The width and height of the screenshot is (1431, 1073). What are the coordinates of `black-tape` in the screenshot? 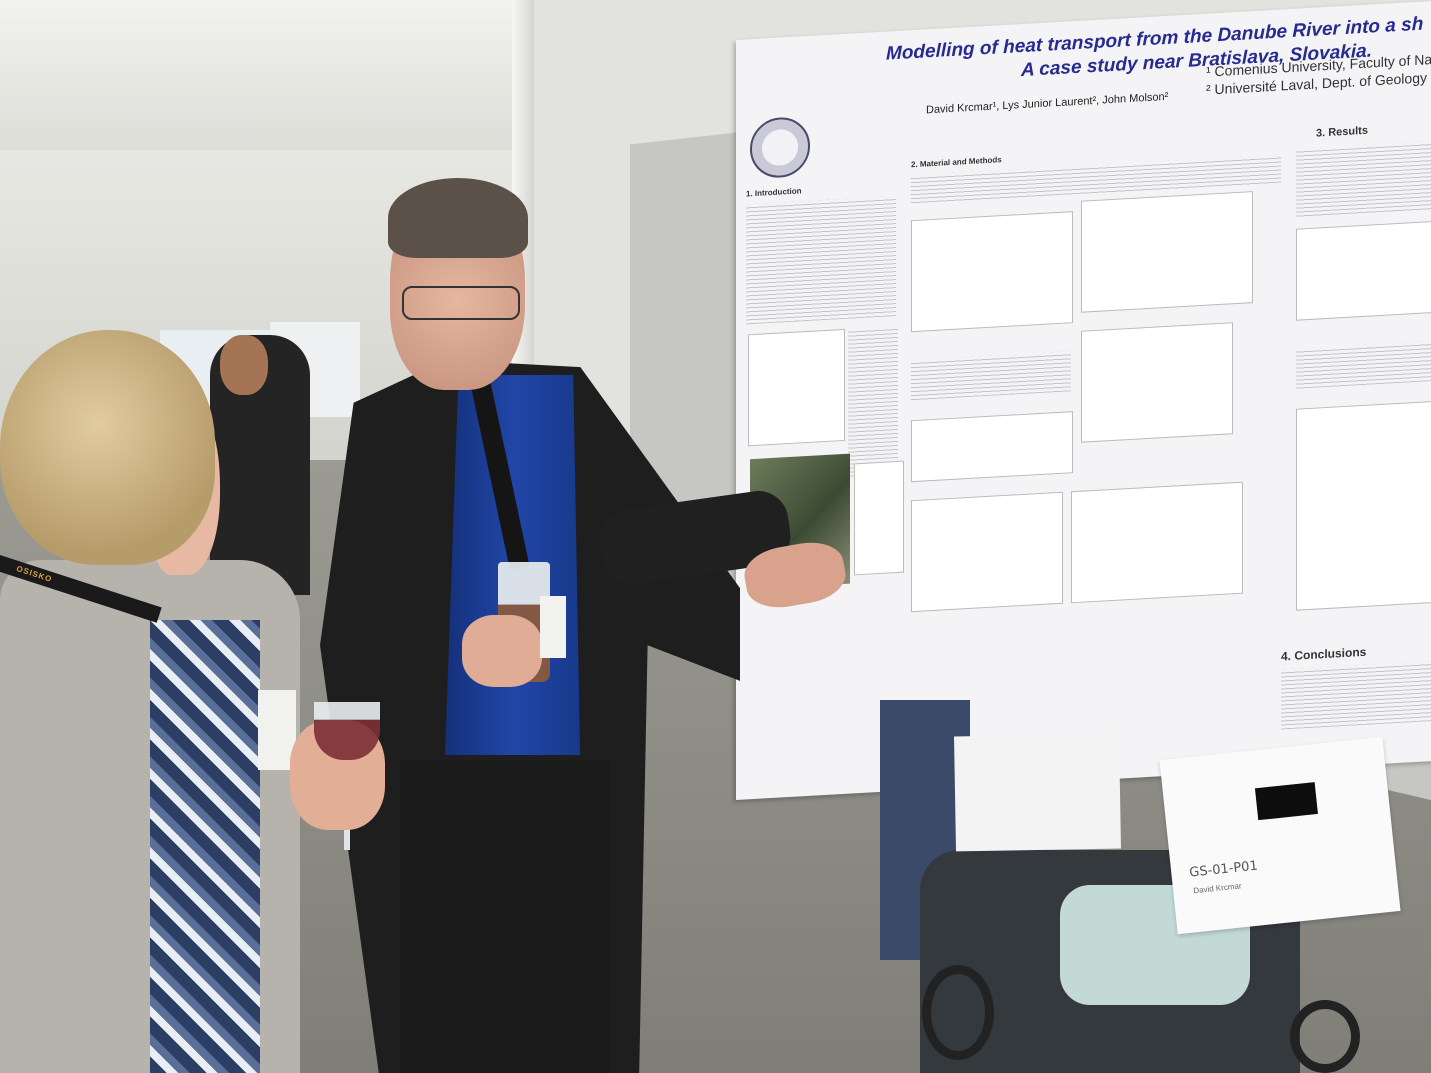 It's located at (1286, 801).